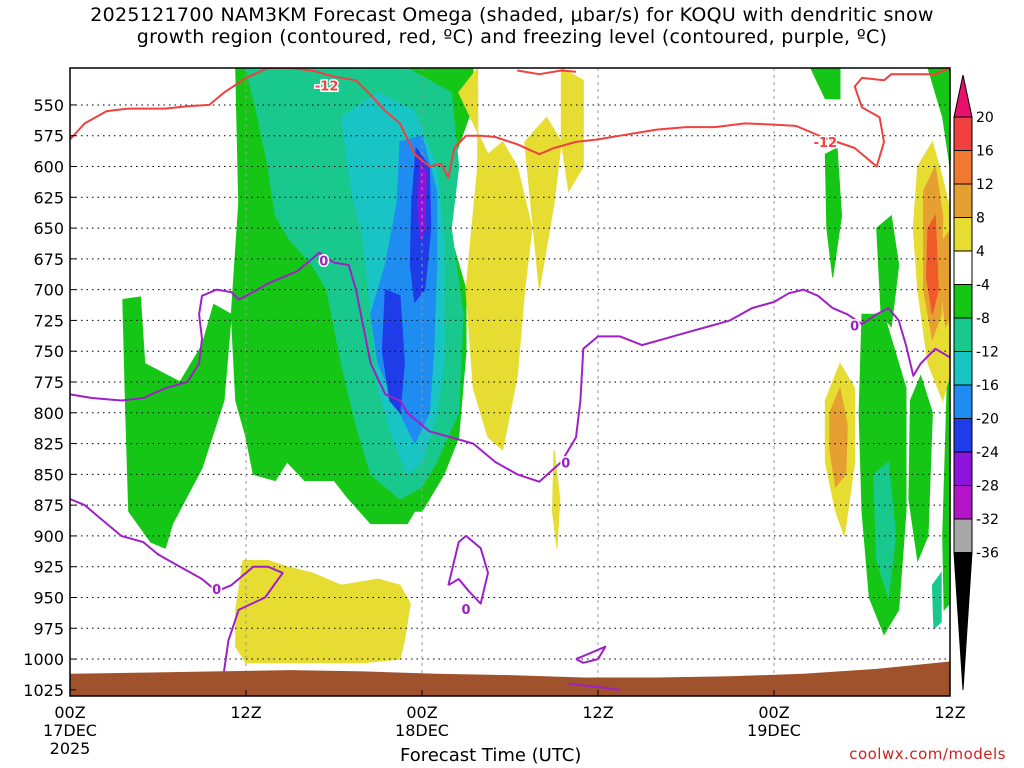 The image size is (1024, 768). What do you see at coordinates (48, 597) in the screenshot?
I see `y-tick-label-950: 950` at bounding box center [48, 597].